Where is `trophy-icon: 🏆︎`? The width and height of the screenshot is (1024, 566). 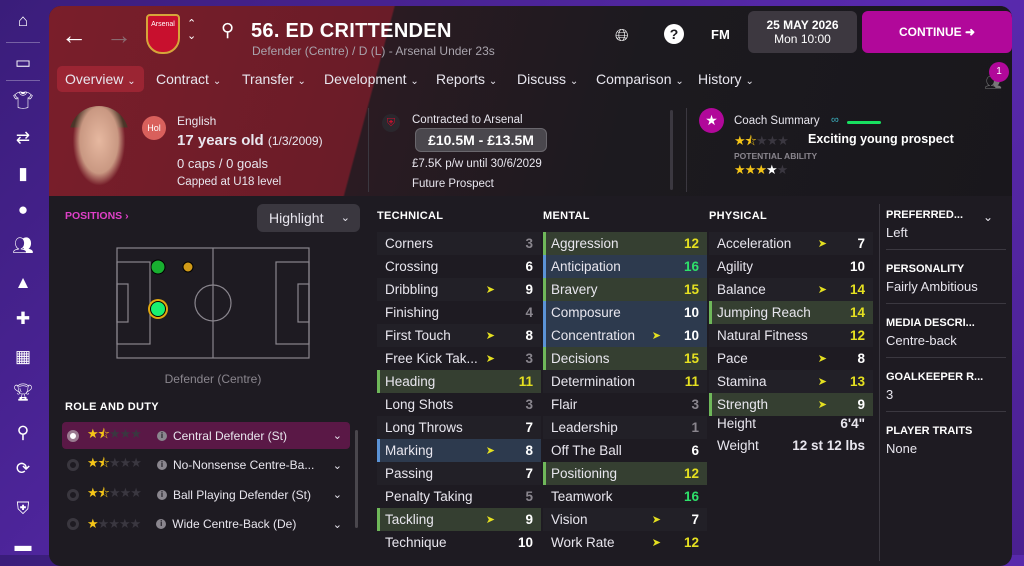
trophy-icon: 🏆︎ is located at coordinates (23, 392).